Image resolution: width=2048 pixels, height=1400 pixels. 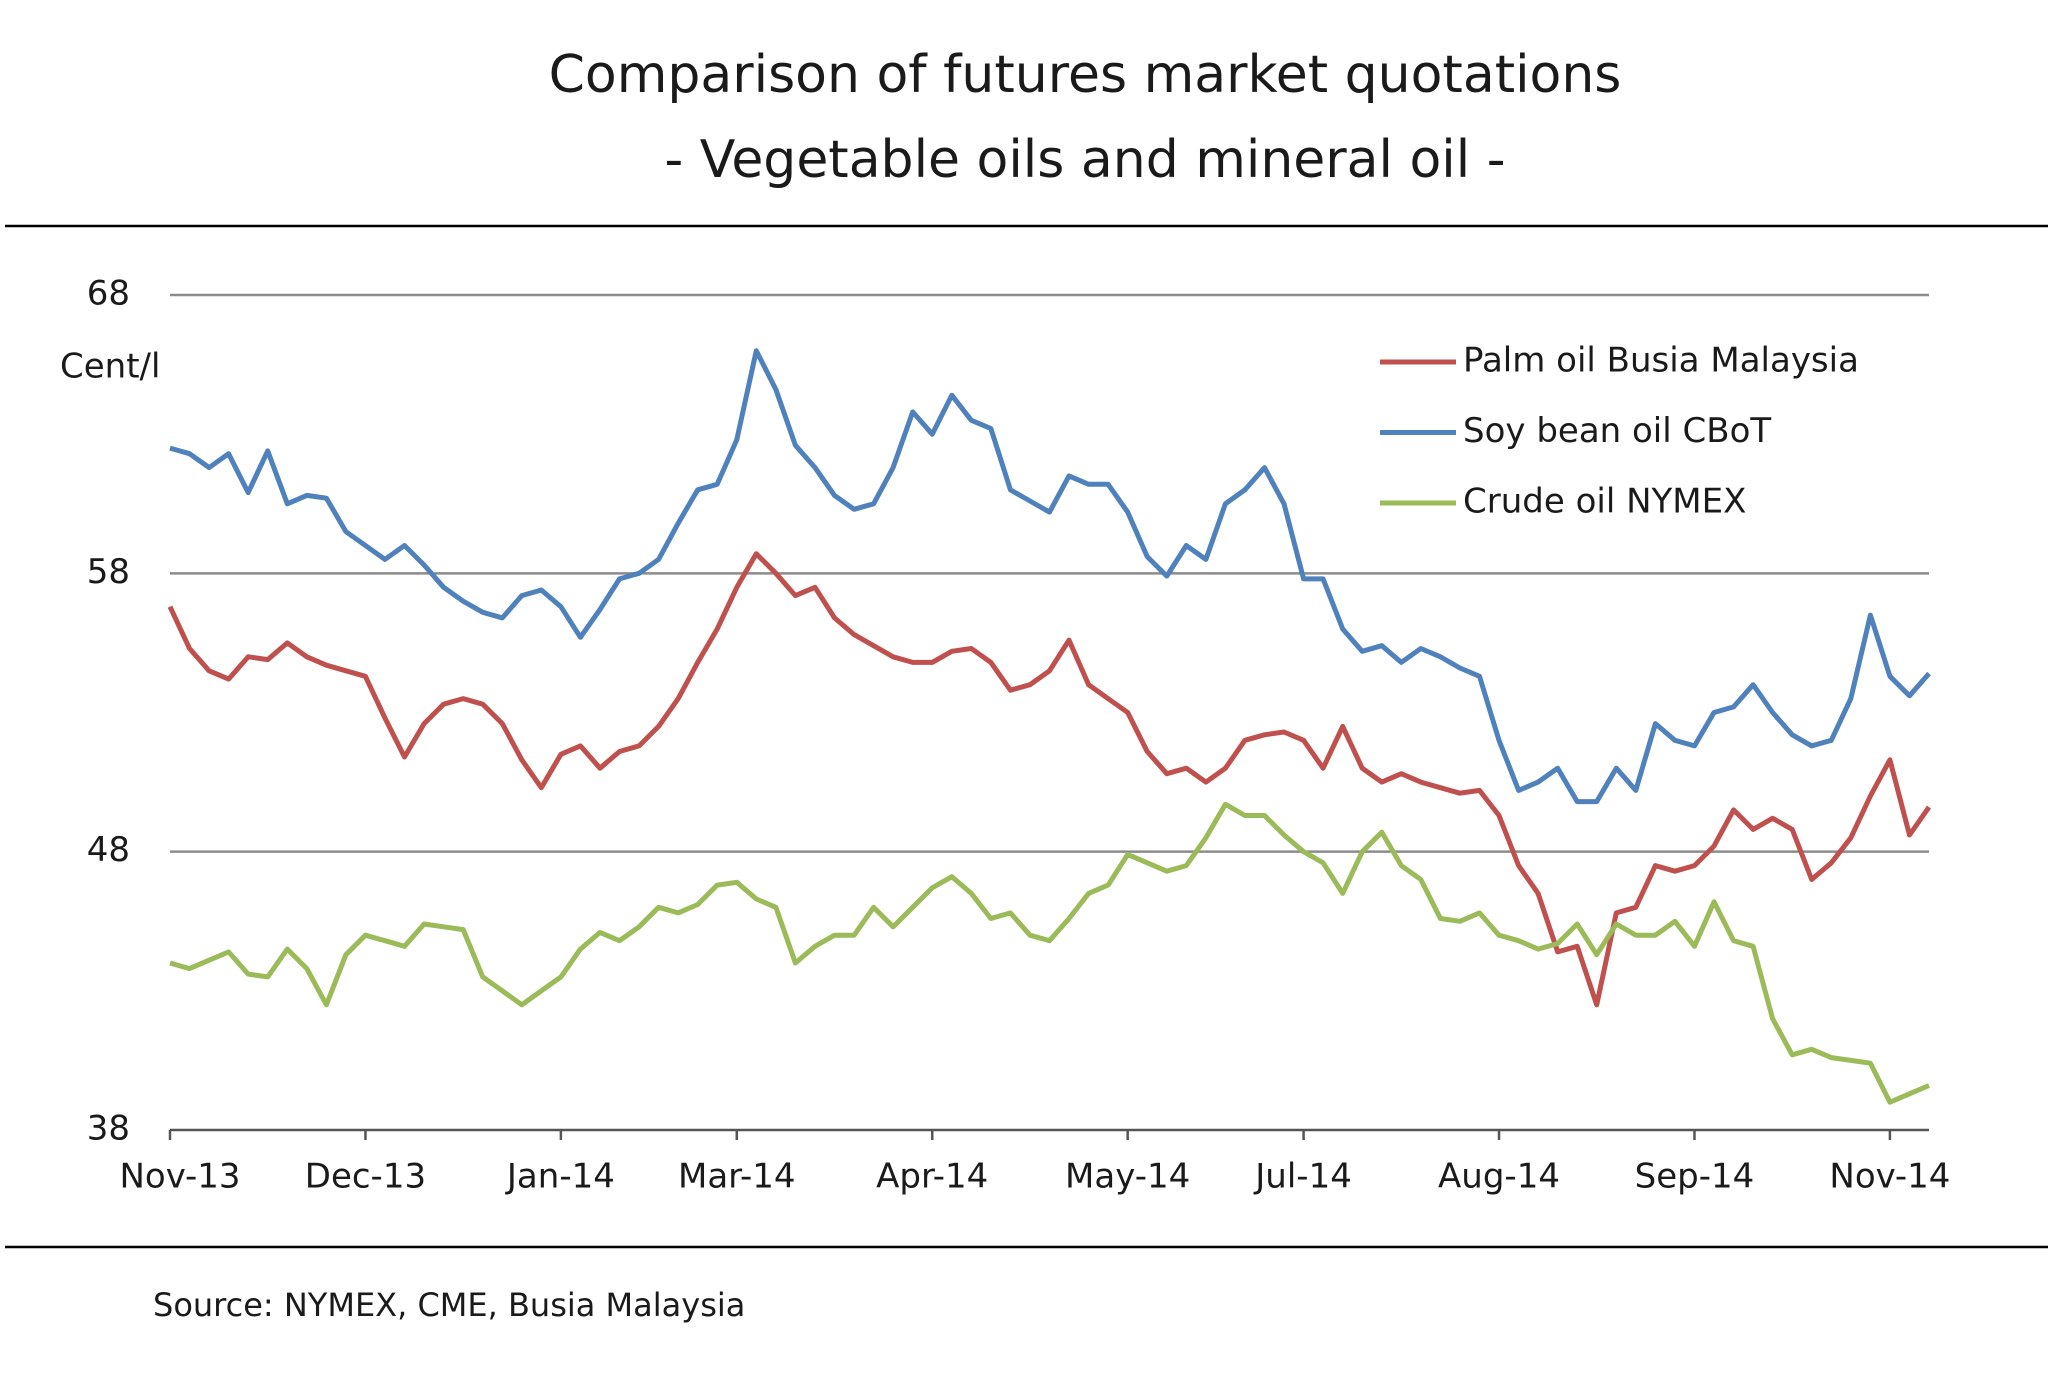 What do you see at coordinates (108, 850) in the screenshot?
I see `y-tick-label: 48` at bounding box center [108, 850].